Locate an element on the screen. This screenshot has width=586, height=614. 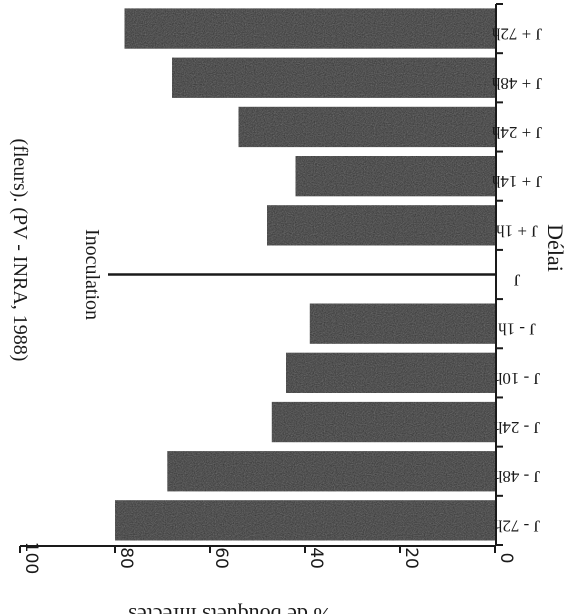
bar-j+1h is located at coordinates (381, 225).